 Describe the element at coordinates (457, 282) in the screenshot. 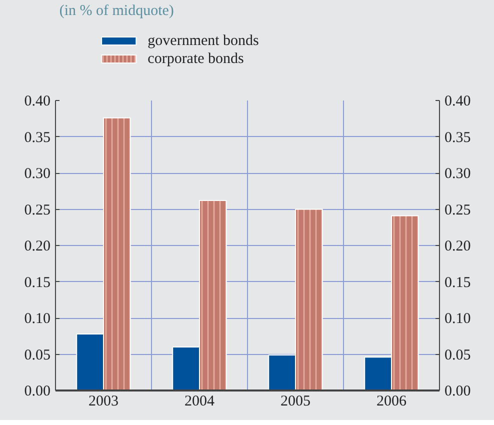

I see `y2-tick-label: 0.15` at that location.